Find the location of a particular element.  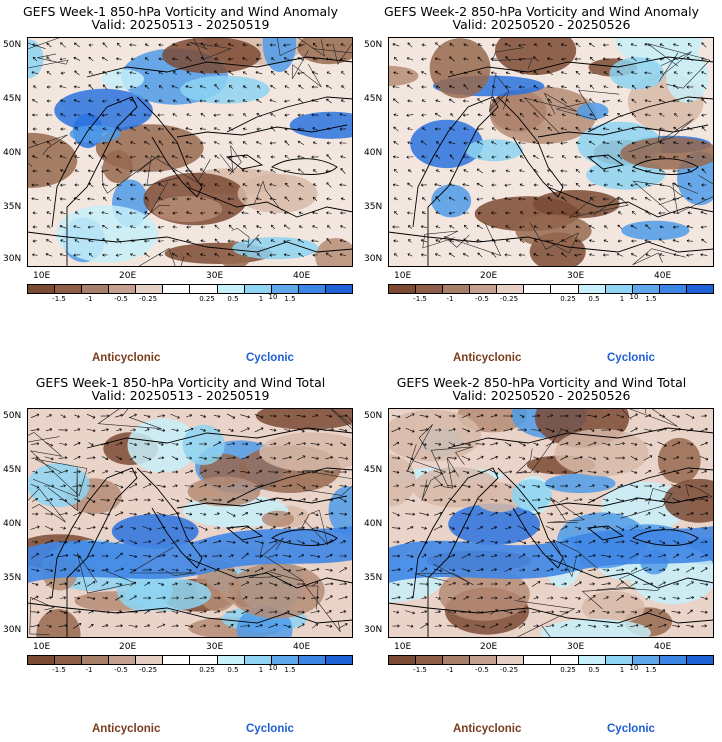

anticyclonic-region is located at coordinates (278, 518).